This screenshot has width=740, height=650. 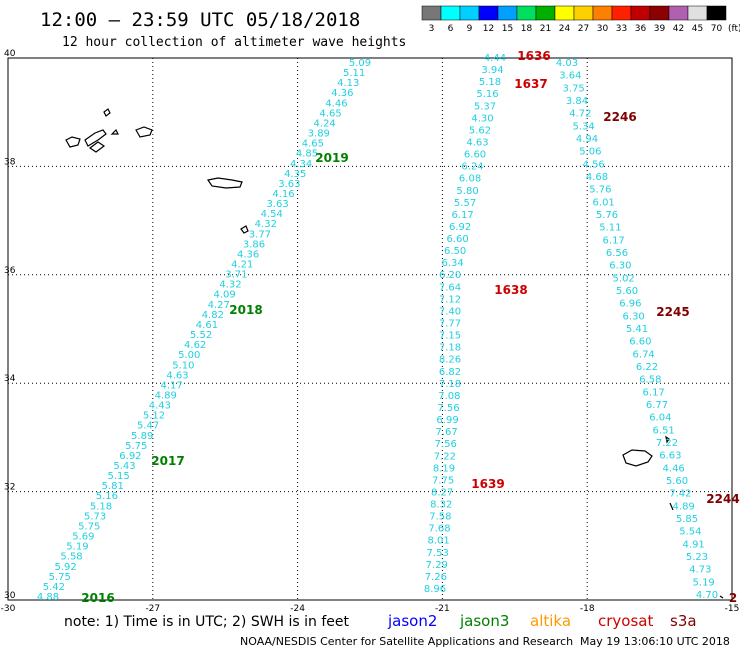 I want to click on scale-label: 3, so click(x=432, y=29).